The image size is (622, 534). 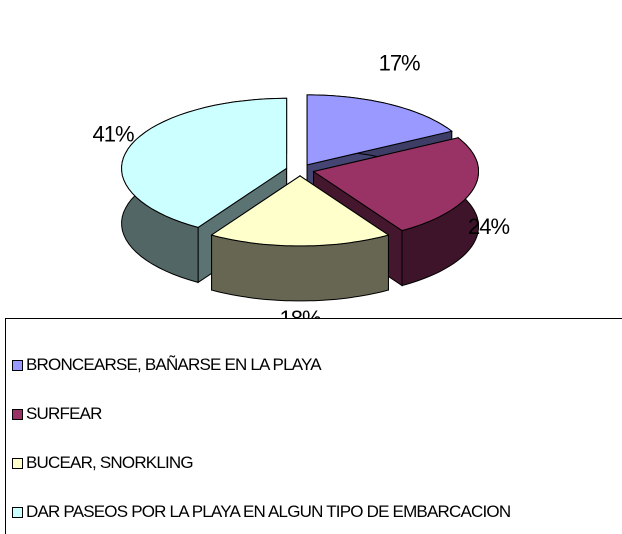 I want to click on legend-item: BUCEAR, SNORKLING, so click(x=103, y=463).